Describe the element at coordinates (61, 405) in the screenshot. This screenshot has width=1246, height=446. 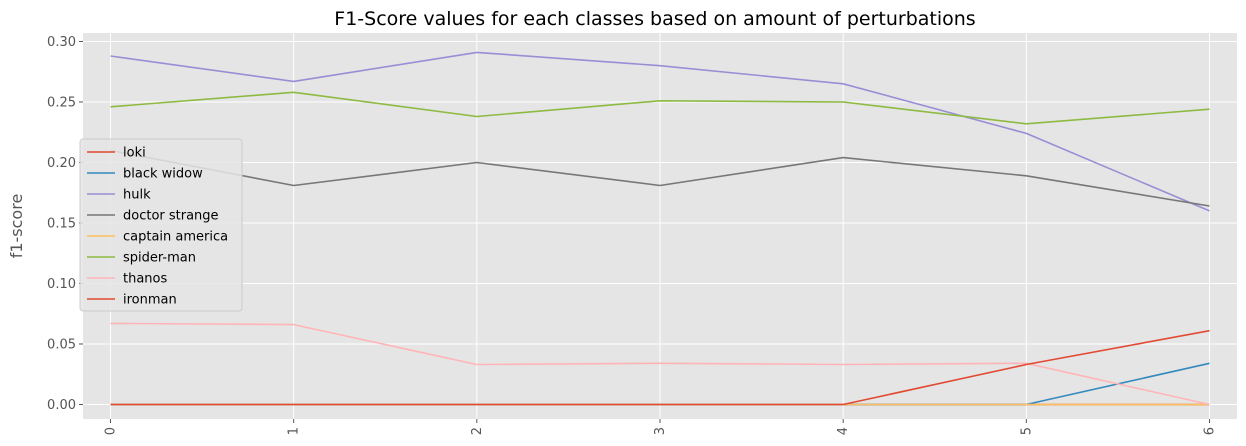
I see `y-tick-label: 0.00` at that location.